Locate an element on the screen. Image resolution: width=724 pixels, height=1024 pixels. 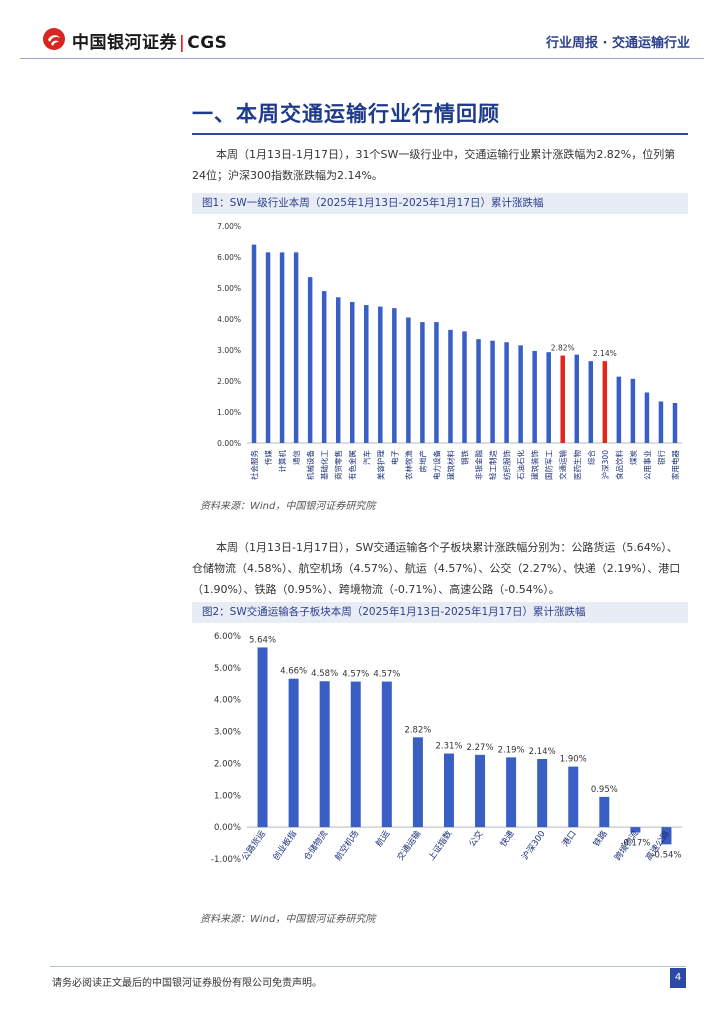
category-tick-label: 公交 is located at coordinates (476, 838).